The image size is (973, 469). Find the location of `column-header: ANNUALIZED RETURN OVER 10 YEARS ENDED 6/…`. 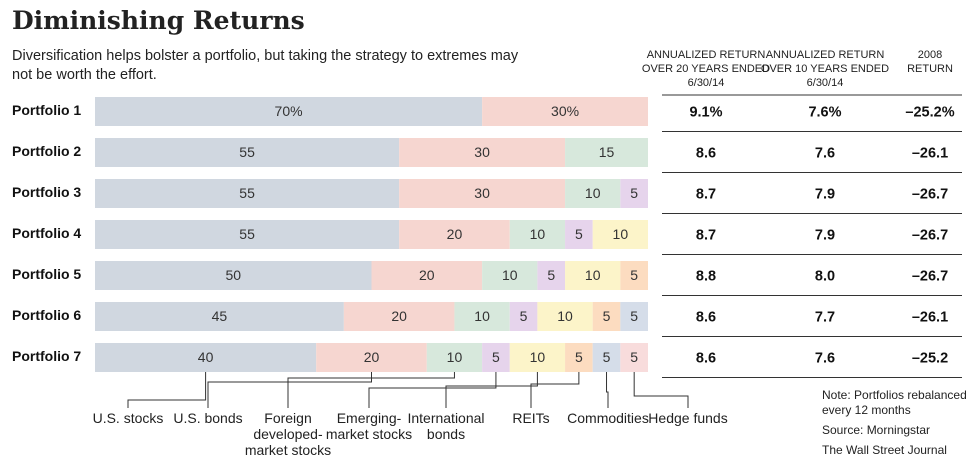

column-header: ANNUALIZED RETURN OVER 10 YEARS ENDED 6/… is located at coordinates (825, 69).